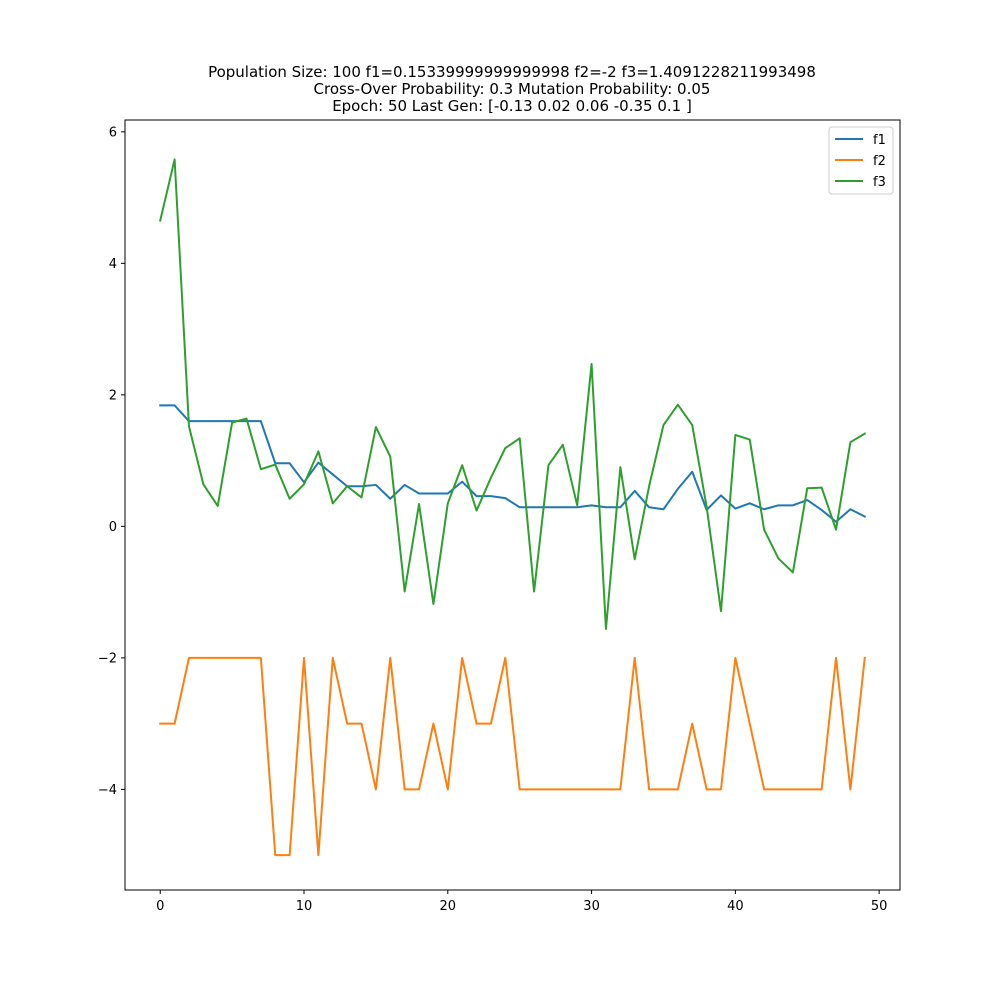 Image resolution: width=1000 pixels, height=1000 pixels. What do you see at coordinates (113, 264) in the screenshot?
I see `y-tick-label: 4` at bounding box center [113, 264].